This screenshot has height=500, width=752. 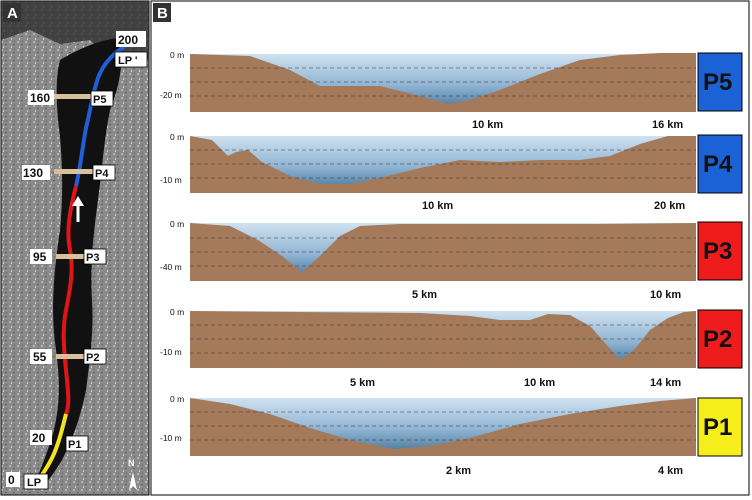 I want to click on distance-label: 2 km, so click(x=458, y=471).